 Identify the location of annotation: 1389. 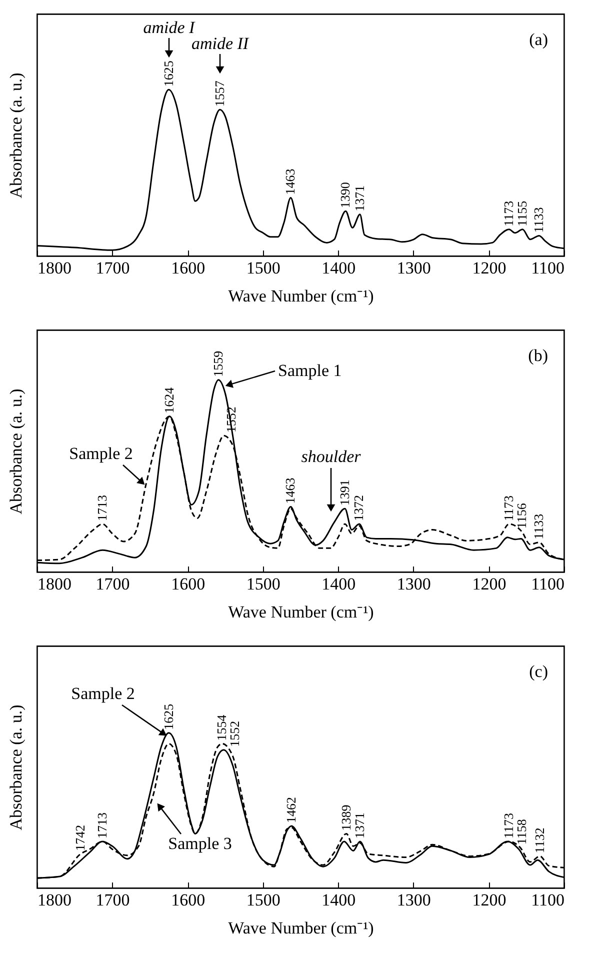
(346, 817).